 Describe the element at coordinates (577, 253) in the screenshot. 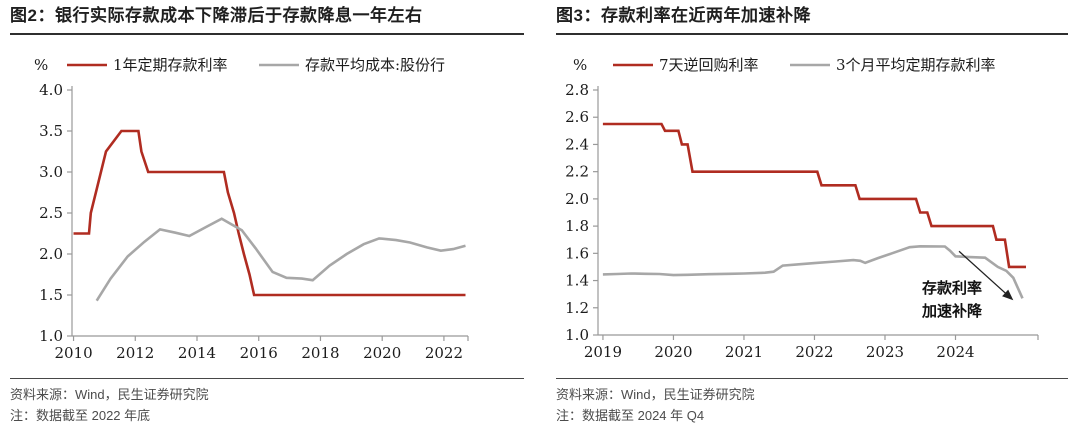

I see `y-tick-label: 1.6` at that location.